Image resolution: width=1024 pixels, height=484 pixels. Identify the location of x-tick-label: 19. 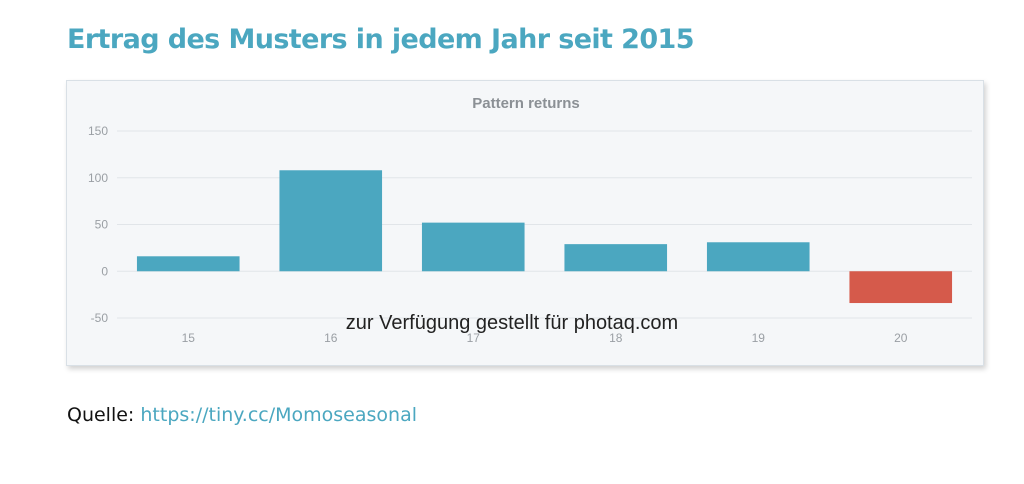
(759, 338).